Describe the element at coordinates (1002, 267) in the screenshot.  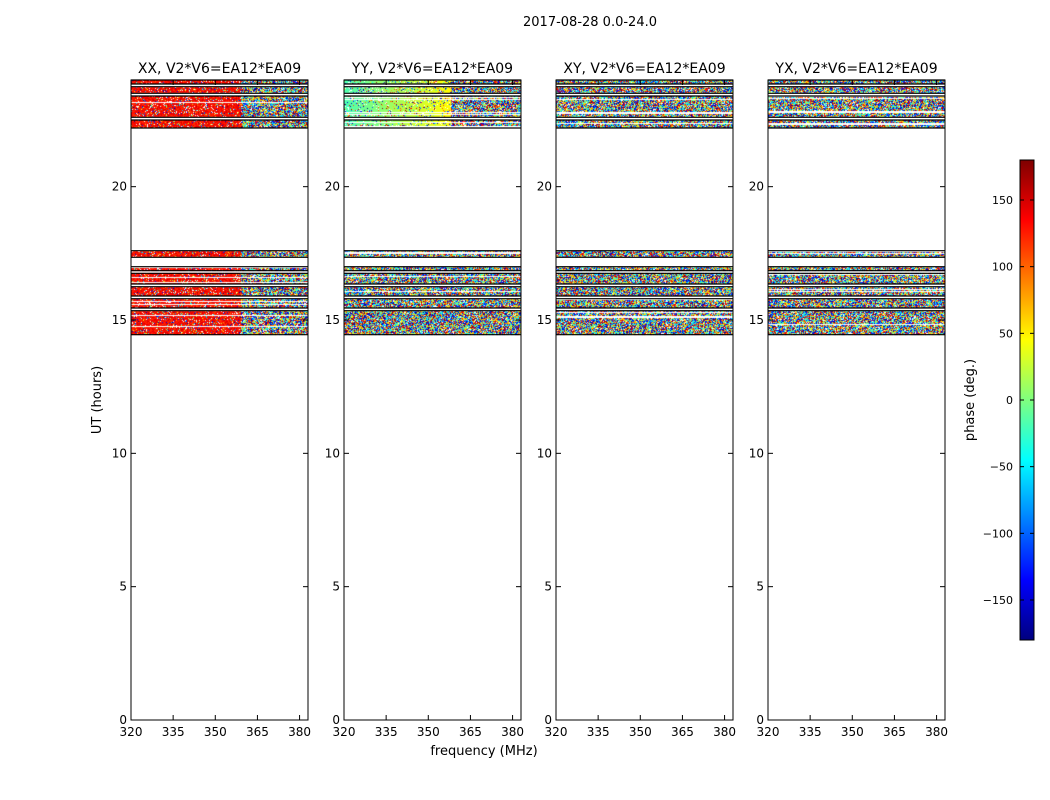
I see `colorbar-tick-label: 100` at that location.